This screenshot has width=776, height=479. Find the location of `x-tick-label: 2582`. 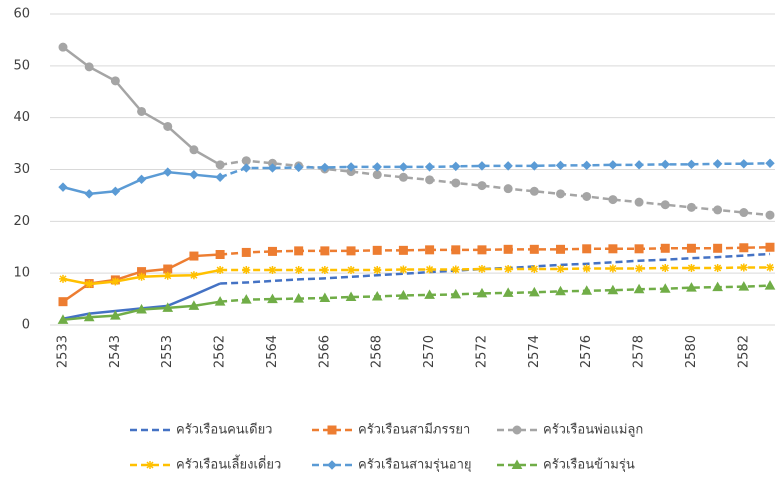

x-tick-label: 2582 is located at coordinates (743, 351).